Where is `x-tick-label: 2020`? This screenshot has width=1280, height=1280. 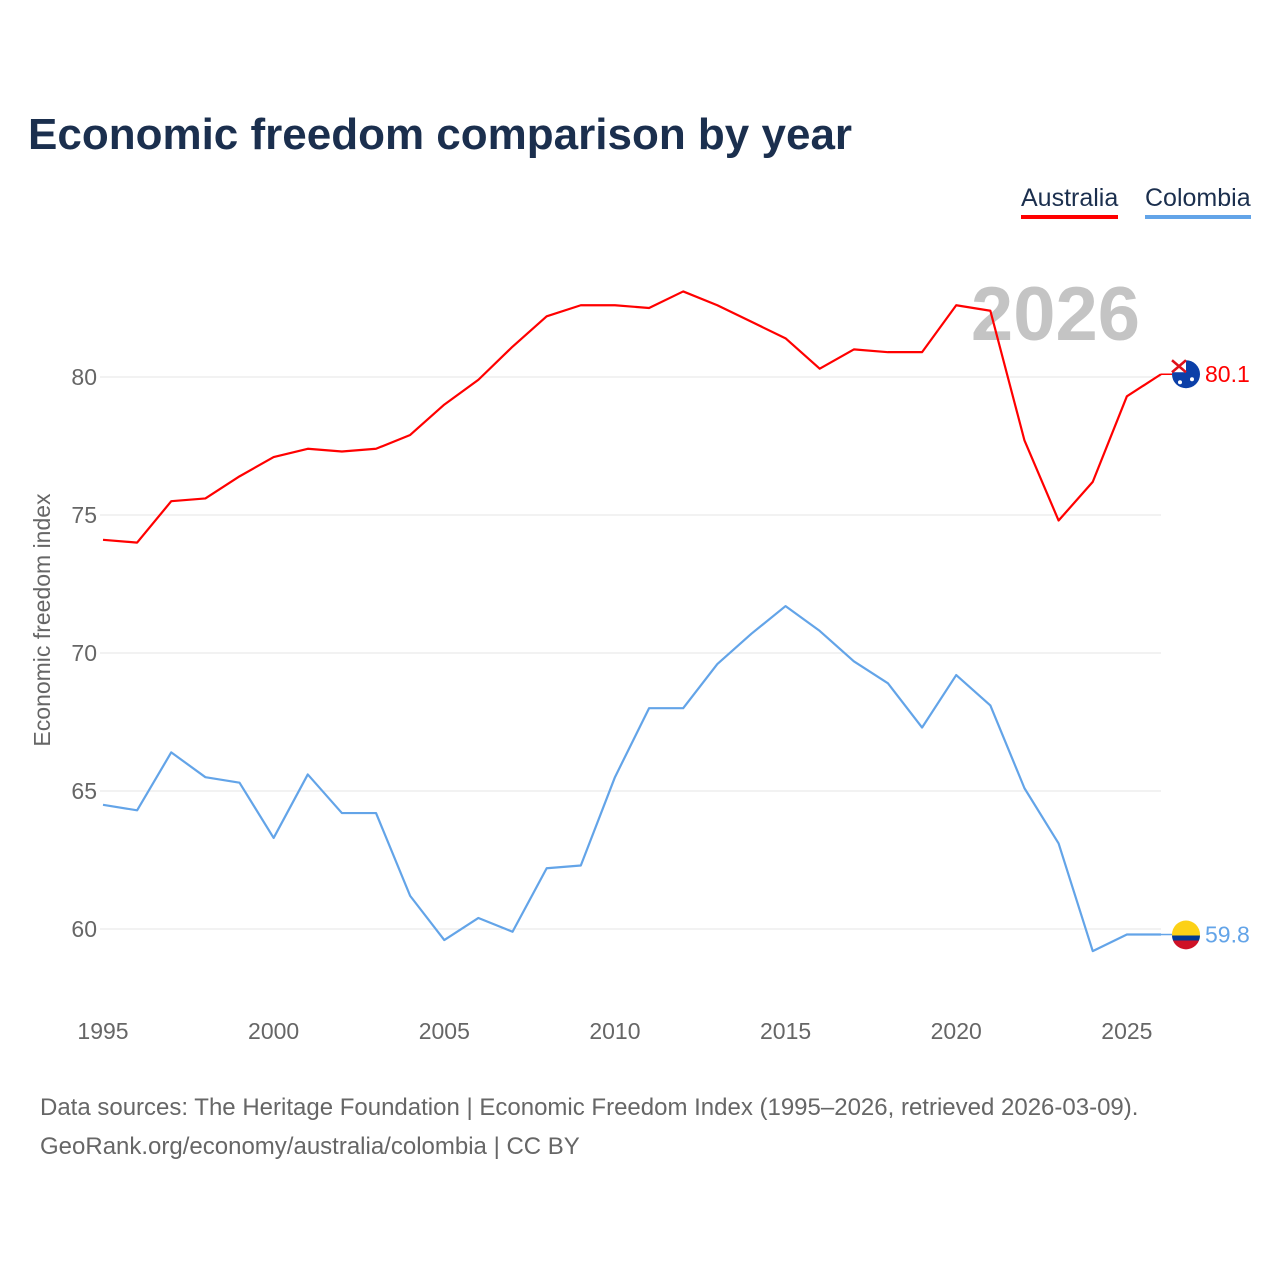 x-tick-label: 2020 is located at coordinates (956, 1031).